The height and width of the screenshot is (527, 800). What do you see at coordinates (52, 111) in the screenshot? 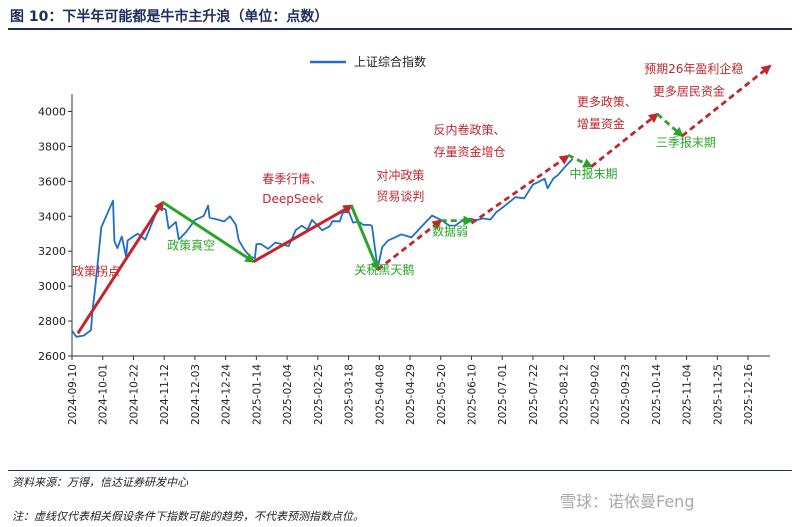
I see `y-tick-label: 4000` at bounding box center [52, 111].